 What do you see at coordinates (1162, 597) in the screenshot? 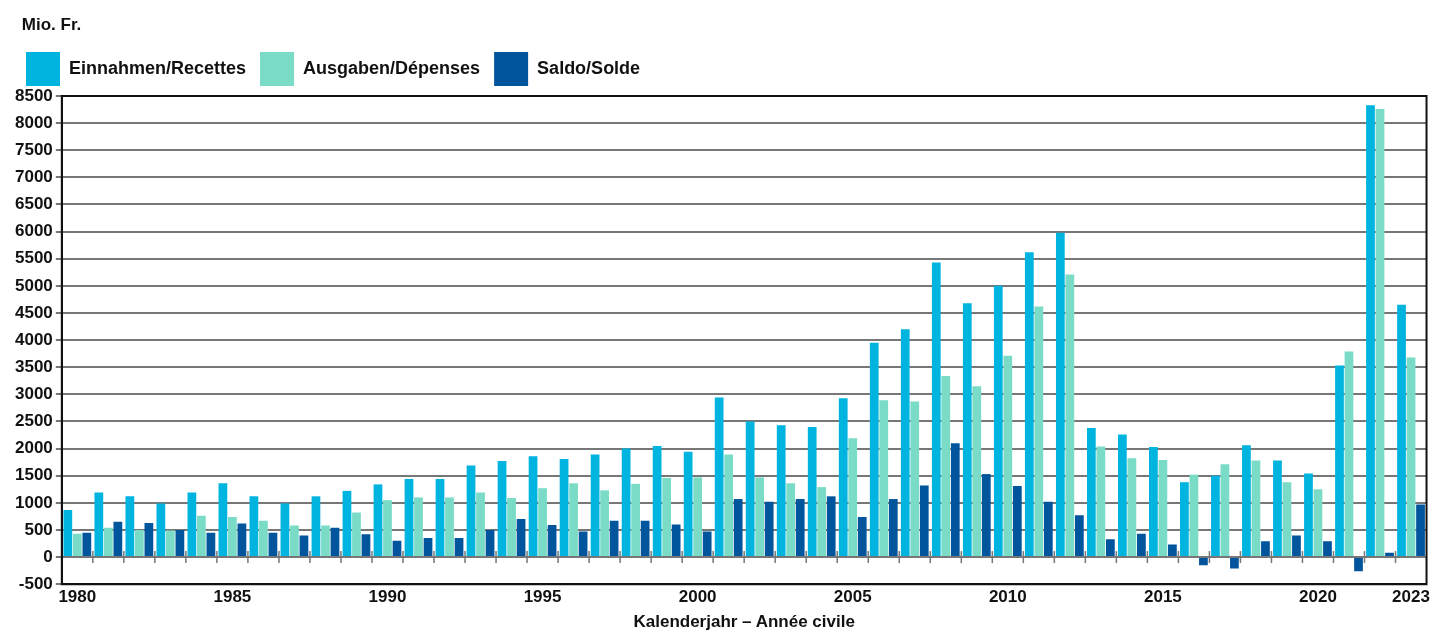
I see `x-tick-label: 2015` at bounding box center [1162, 597].